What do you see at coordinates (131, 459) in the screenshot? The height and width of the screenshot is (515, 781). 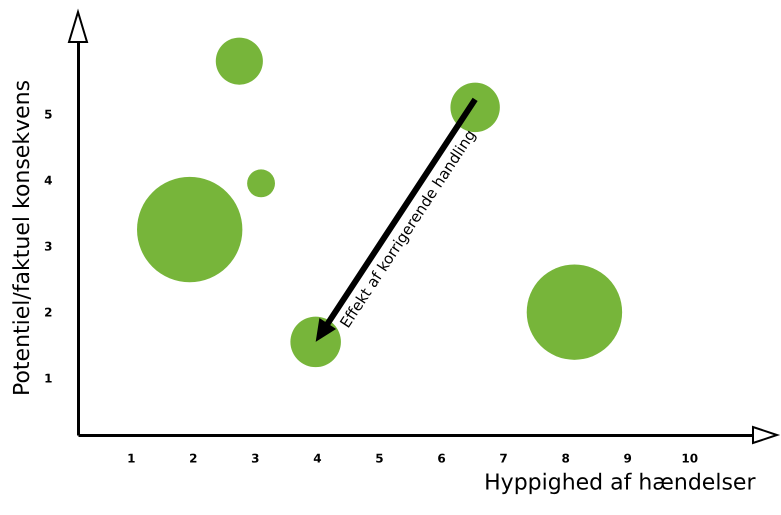 I see `x-tick-label: 1` at bounding box center [131, 459].